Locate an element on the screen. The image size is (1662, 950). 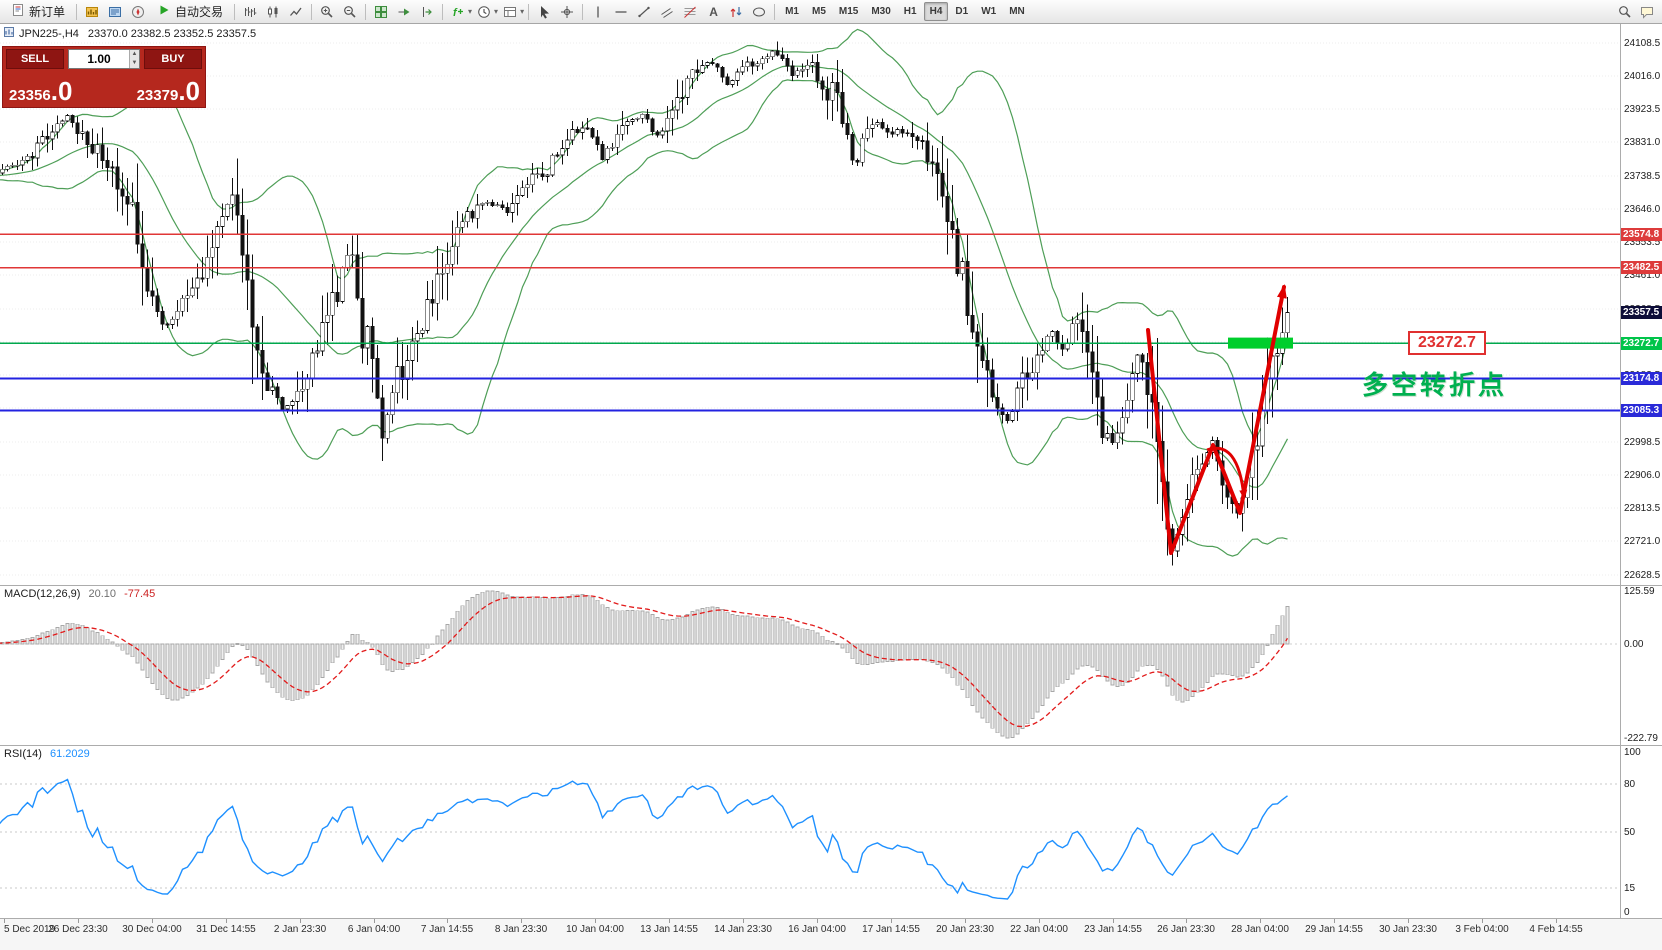
text-label-icon: A is located at coordinates (713, 12).